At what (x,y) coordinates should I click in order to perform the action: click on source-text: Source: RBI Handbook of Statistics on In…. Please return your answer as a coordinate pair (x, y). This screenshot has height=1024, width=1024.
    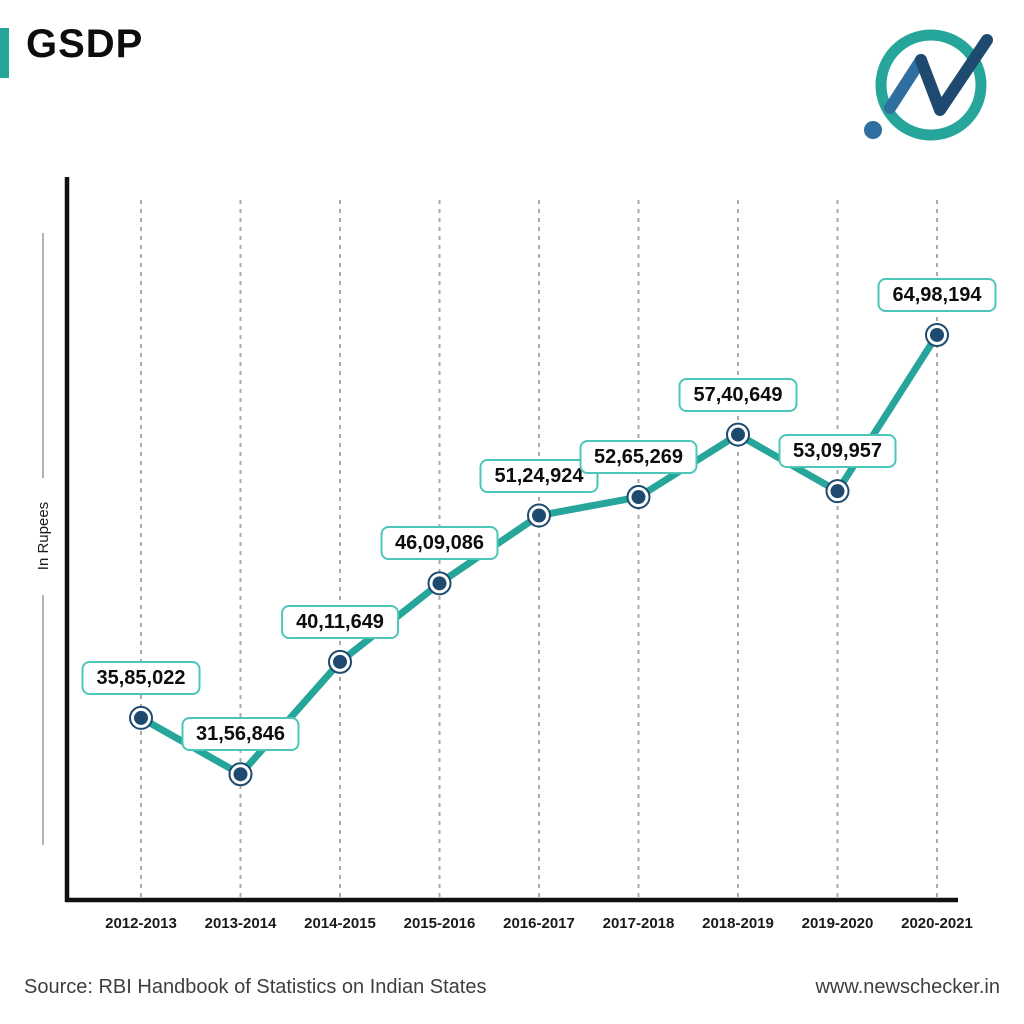
    Looking at the image, I should click on (255, 987).